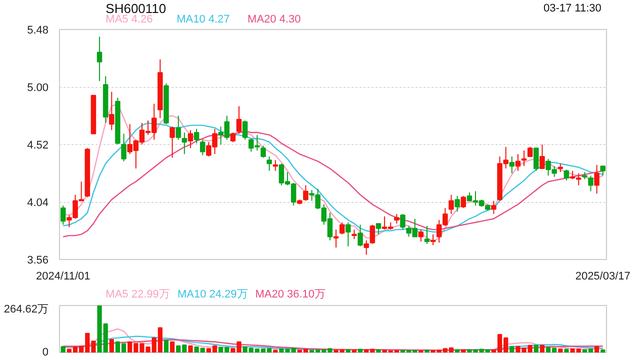  Describe the element at coordinates (38, 146) in the screenshot. I see `y-tick-label: 4.52` at that location.